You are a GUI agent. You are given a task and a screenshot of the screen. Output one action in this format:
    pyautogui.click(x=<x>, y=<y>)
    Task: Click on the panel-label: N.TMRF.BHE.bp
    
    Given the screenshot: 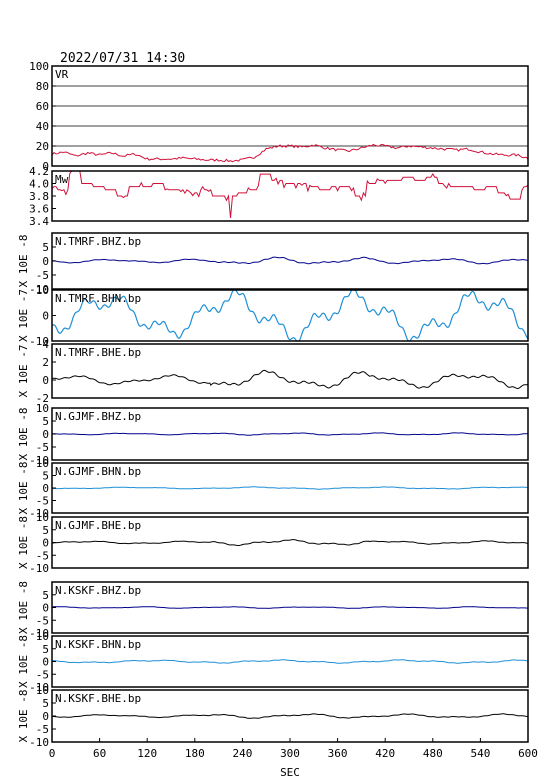 What is the action you would take?
    pyautogui.click(x=98, y=352)
    